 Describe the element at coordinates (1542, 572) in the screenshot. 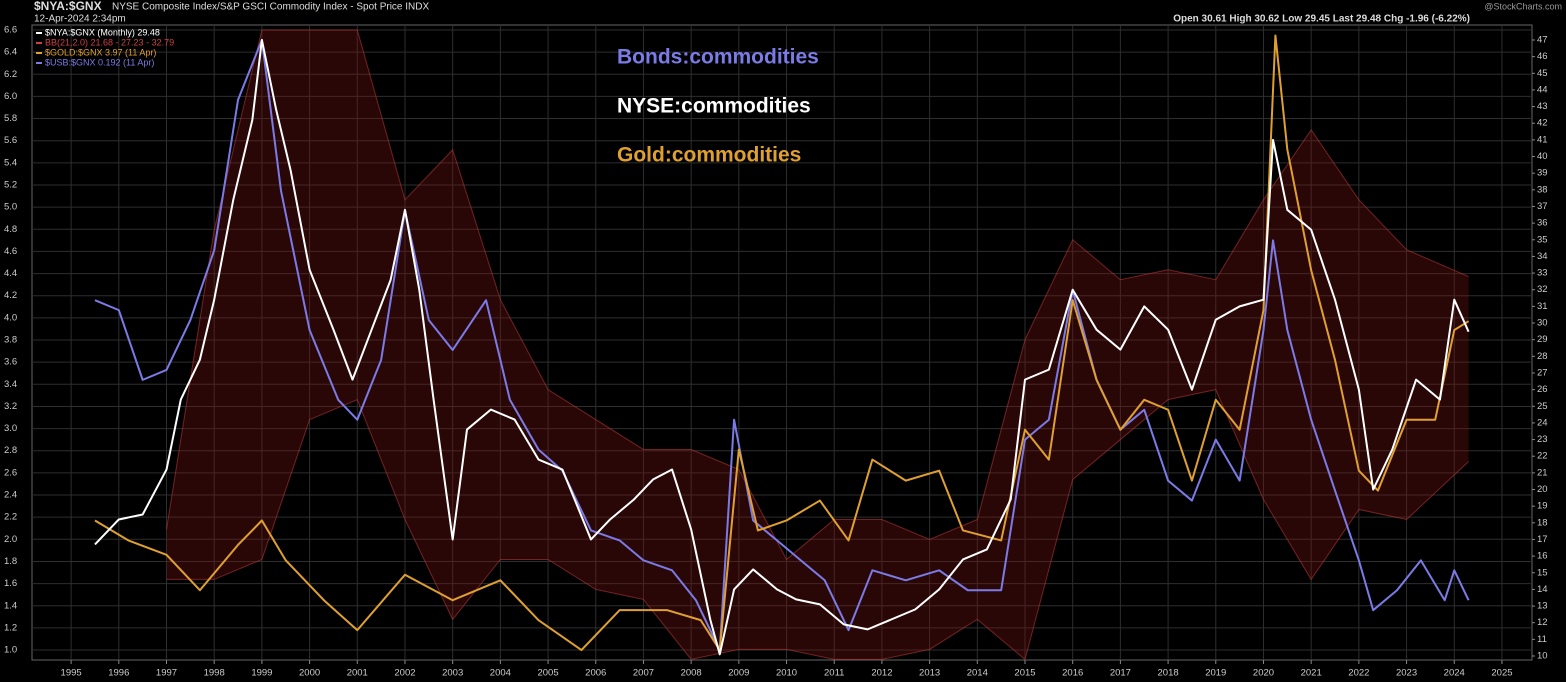

I see `y2-tick-label: 15` at that location.